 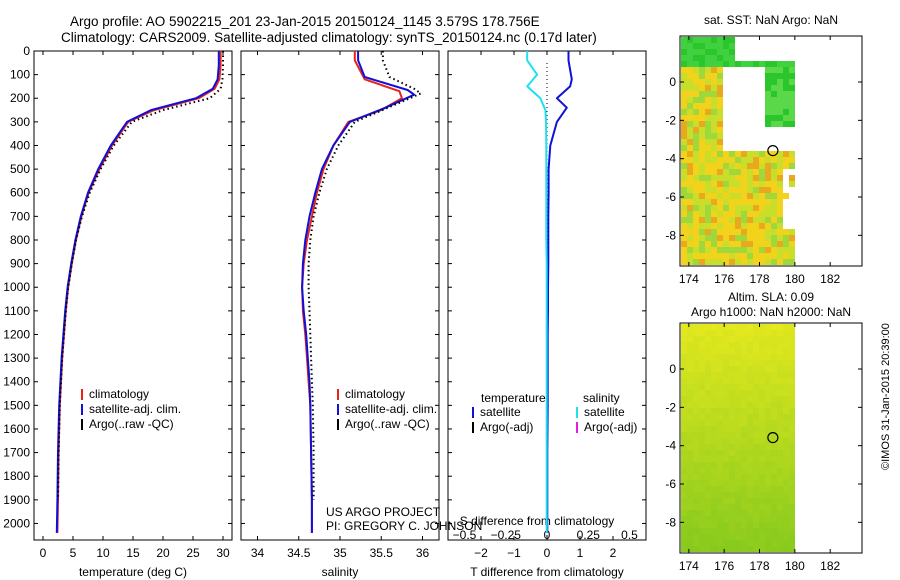 I want to click on sla-map-field, so click(x=738, y=438).